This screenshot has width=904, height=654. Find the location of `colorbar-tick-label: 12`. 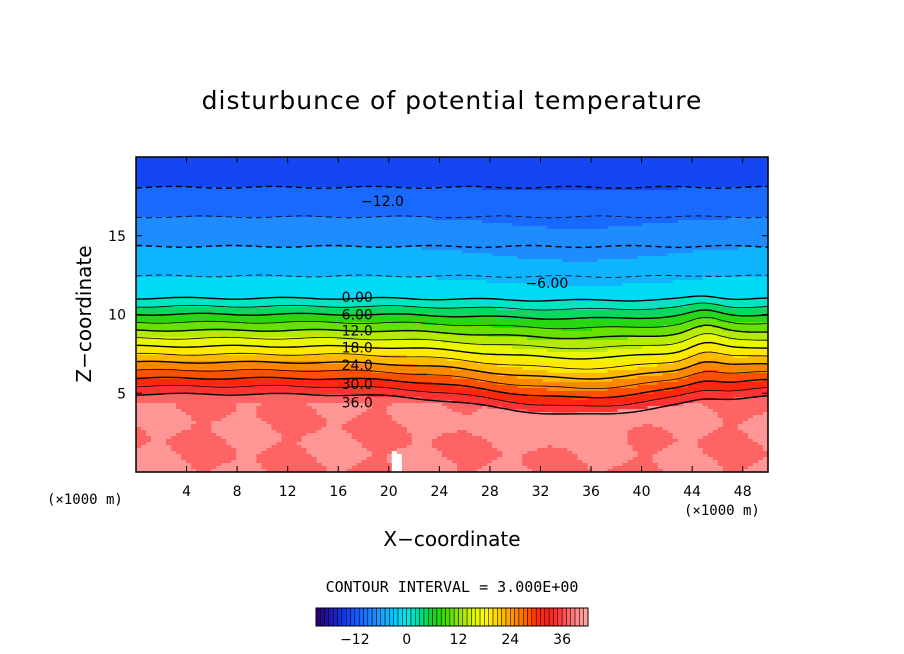

colorbar-tick-label: 12 is located at coordinates (459, 640).